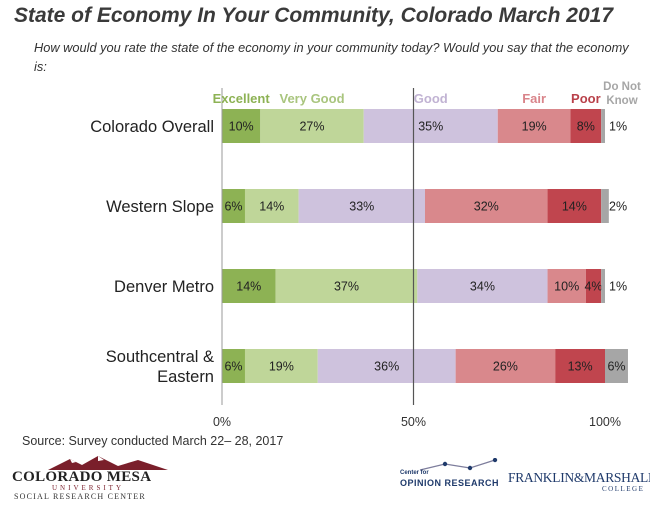 The height and width of the screenshot is (505, 650). I want to click on fm-college: COLLEGE, so click(623, 489).